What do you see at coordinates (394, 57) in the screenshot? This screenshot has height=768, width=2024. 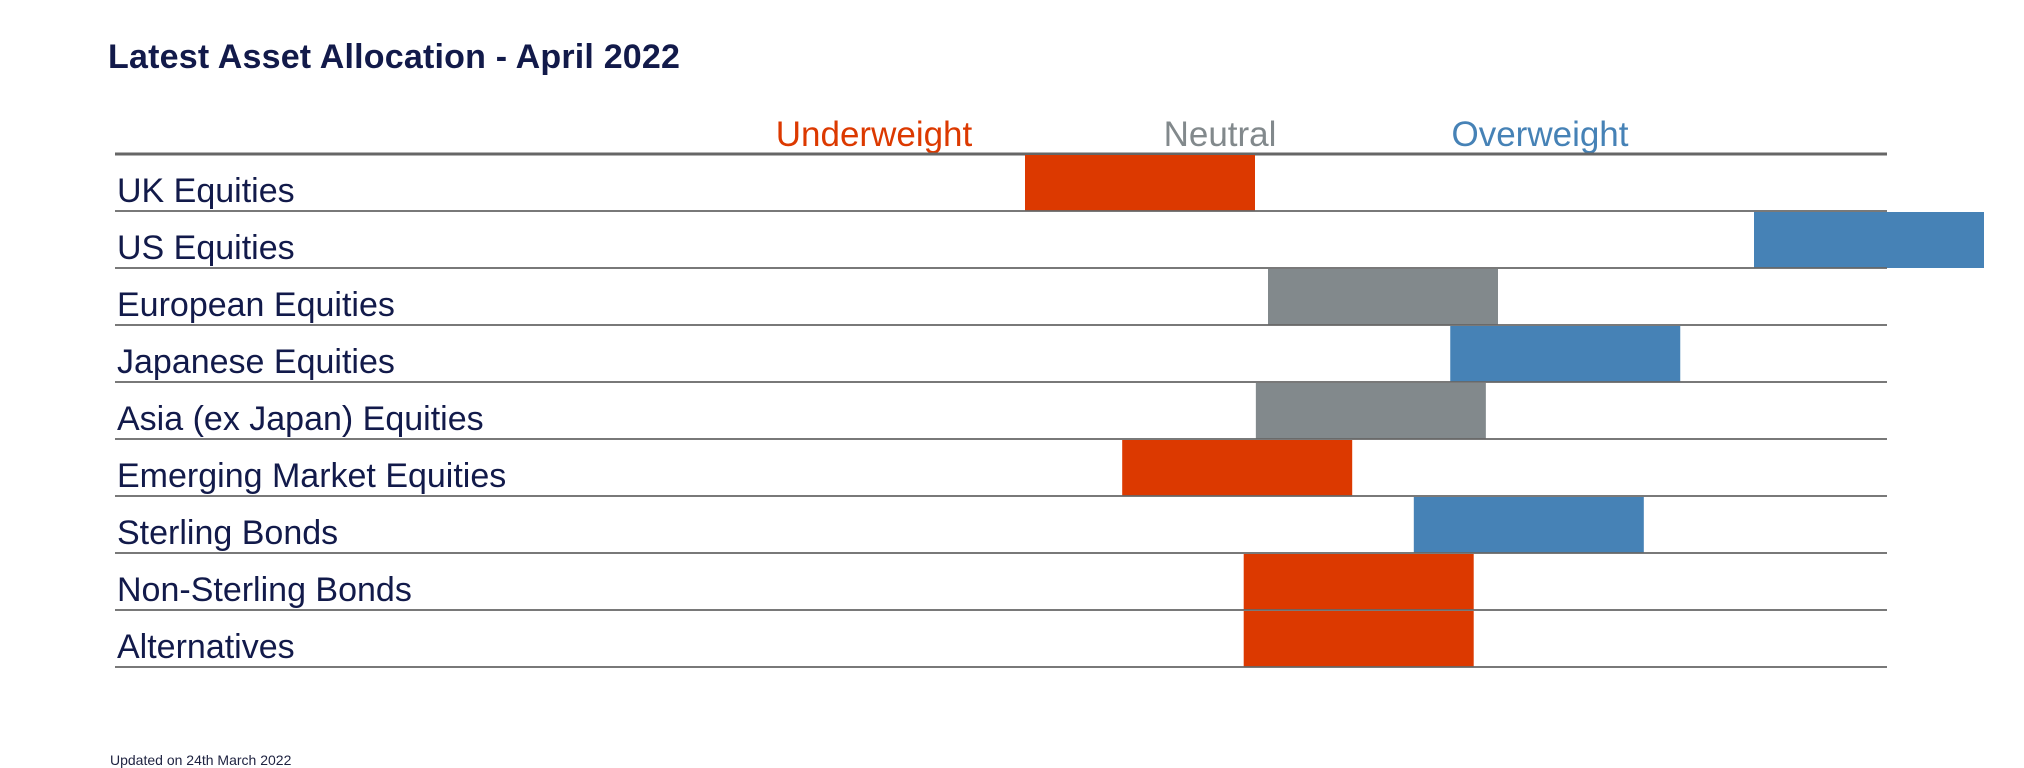 I see `page-title: Latest Asset Allocation - April 2022` at bounding box center [394, 57].